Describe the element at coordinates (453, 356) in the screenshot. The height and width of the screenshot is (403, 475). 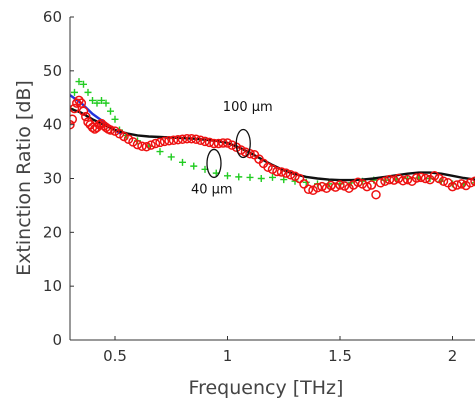
I see `x-tick-label: 2` at that location.